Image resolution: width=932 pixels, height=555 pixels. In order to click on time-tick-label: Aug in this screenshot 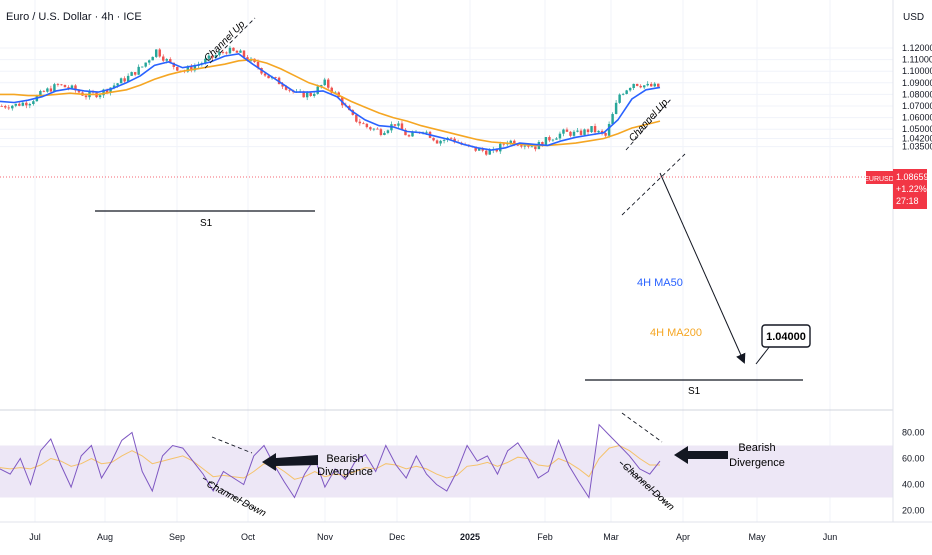, I will do `click(105, 537)`.